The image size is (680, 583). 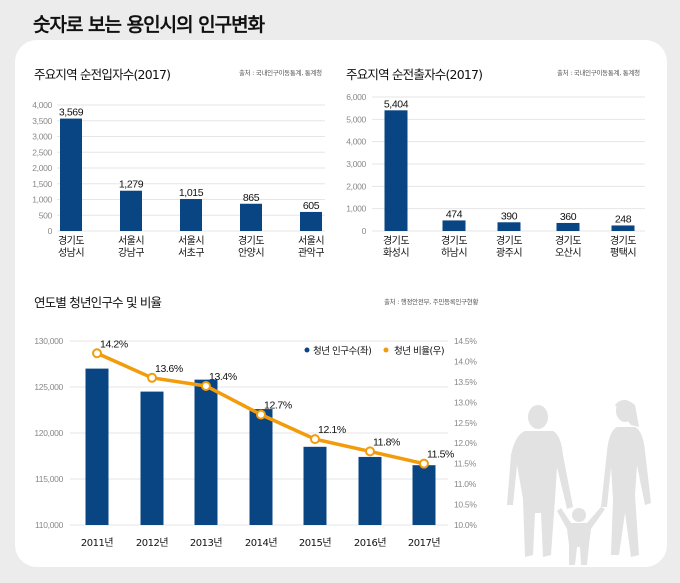 What do you see at coordinates (42, 121) in the screenshot?
I see `y-tick-label: 3,500` at bounding box center [42, 121].